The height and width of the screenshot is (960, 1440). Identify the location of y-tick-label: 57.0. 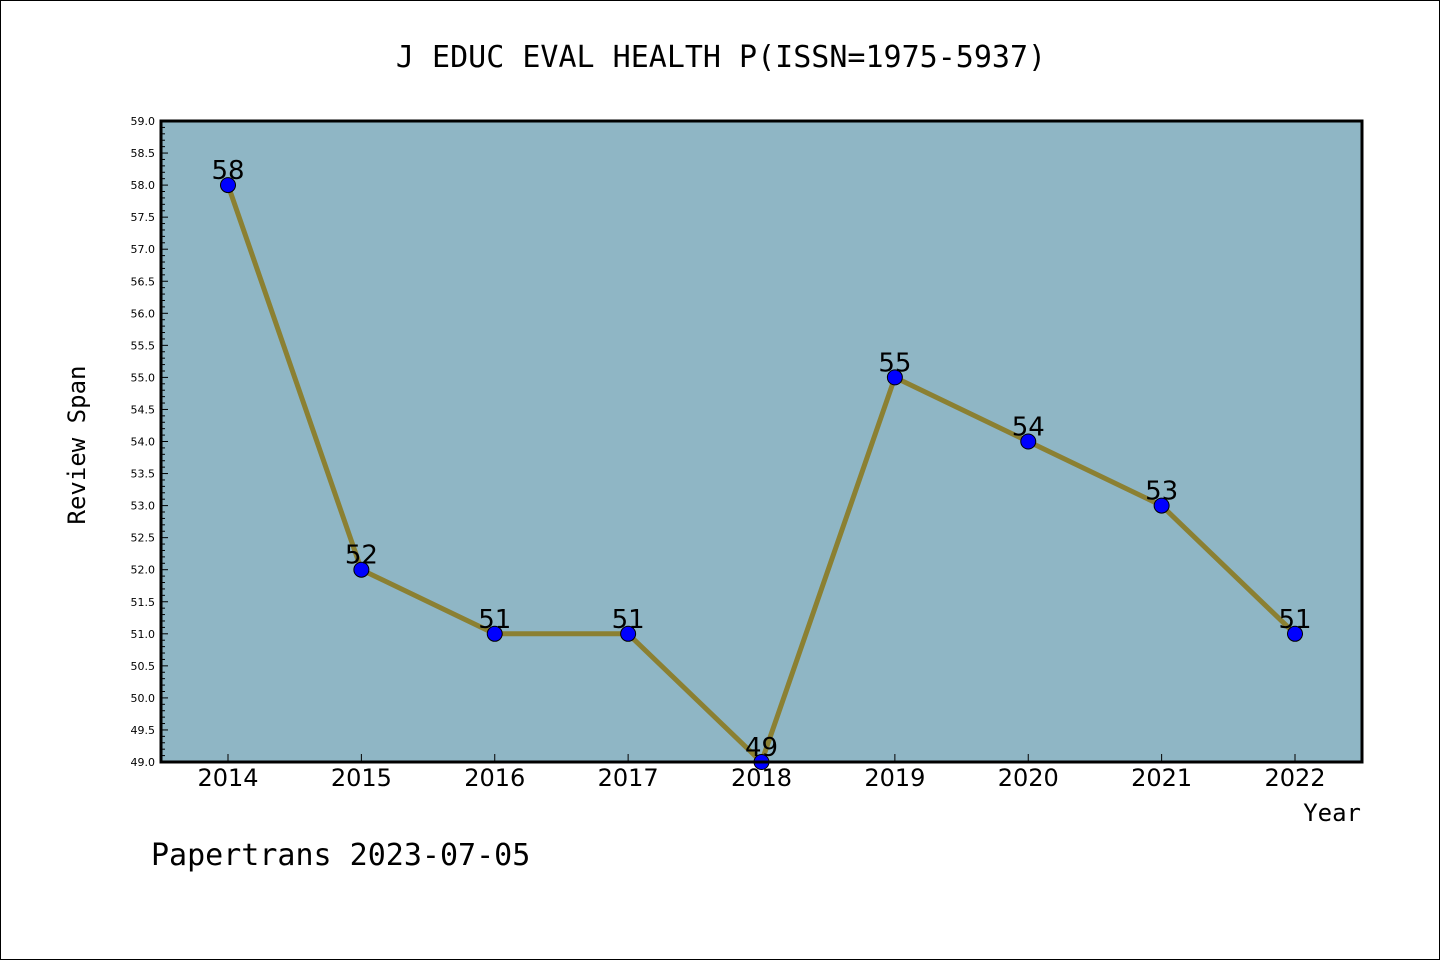
(143, 249).